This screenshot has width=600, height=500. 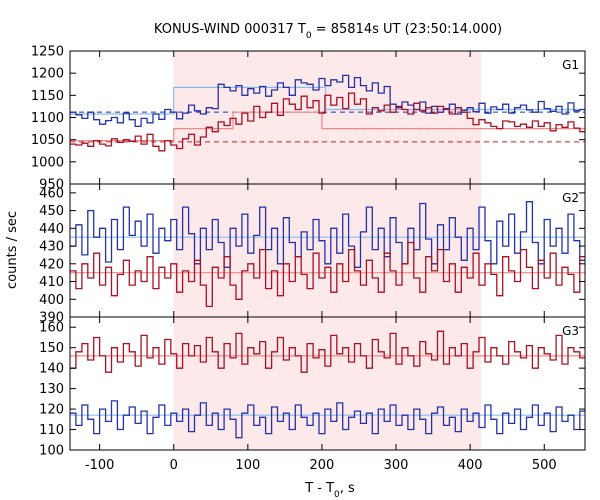 I want to click on series-red-g2, so click(x=327, y=274).